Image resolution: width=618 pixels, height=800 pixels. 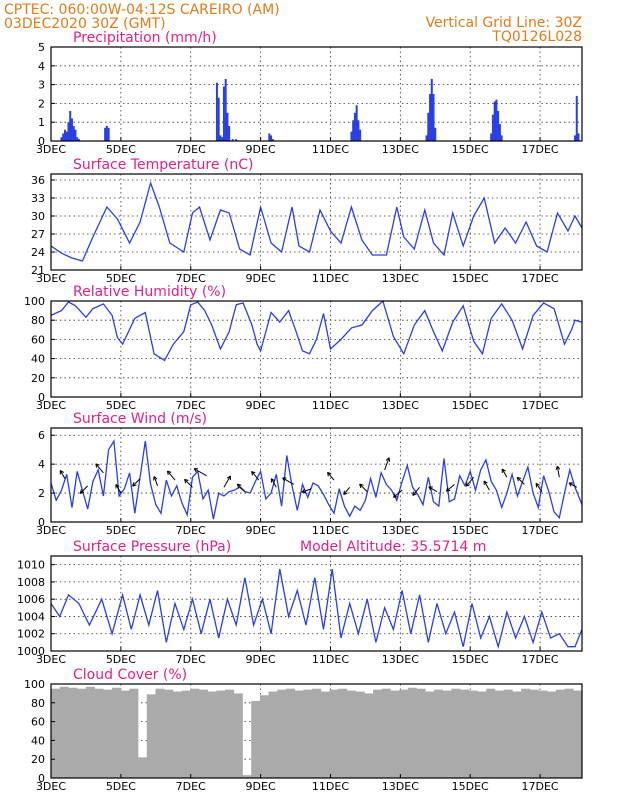 I want to click on header-line2: 03DEC2020 30Z (GMT), so click(x=85, y=24).